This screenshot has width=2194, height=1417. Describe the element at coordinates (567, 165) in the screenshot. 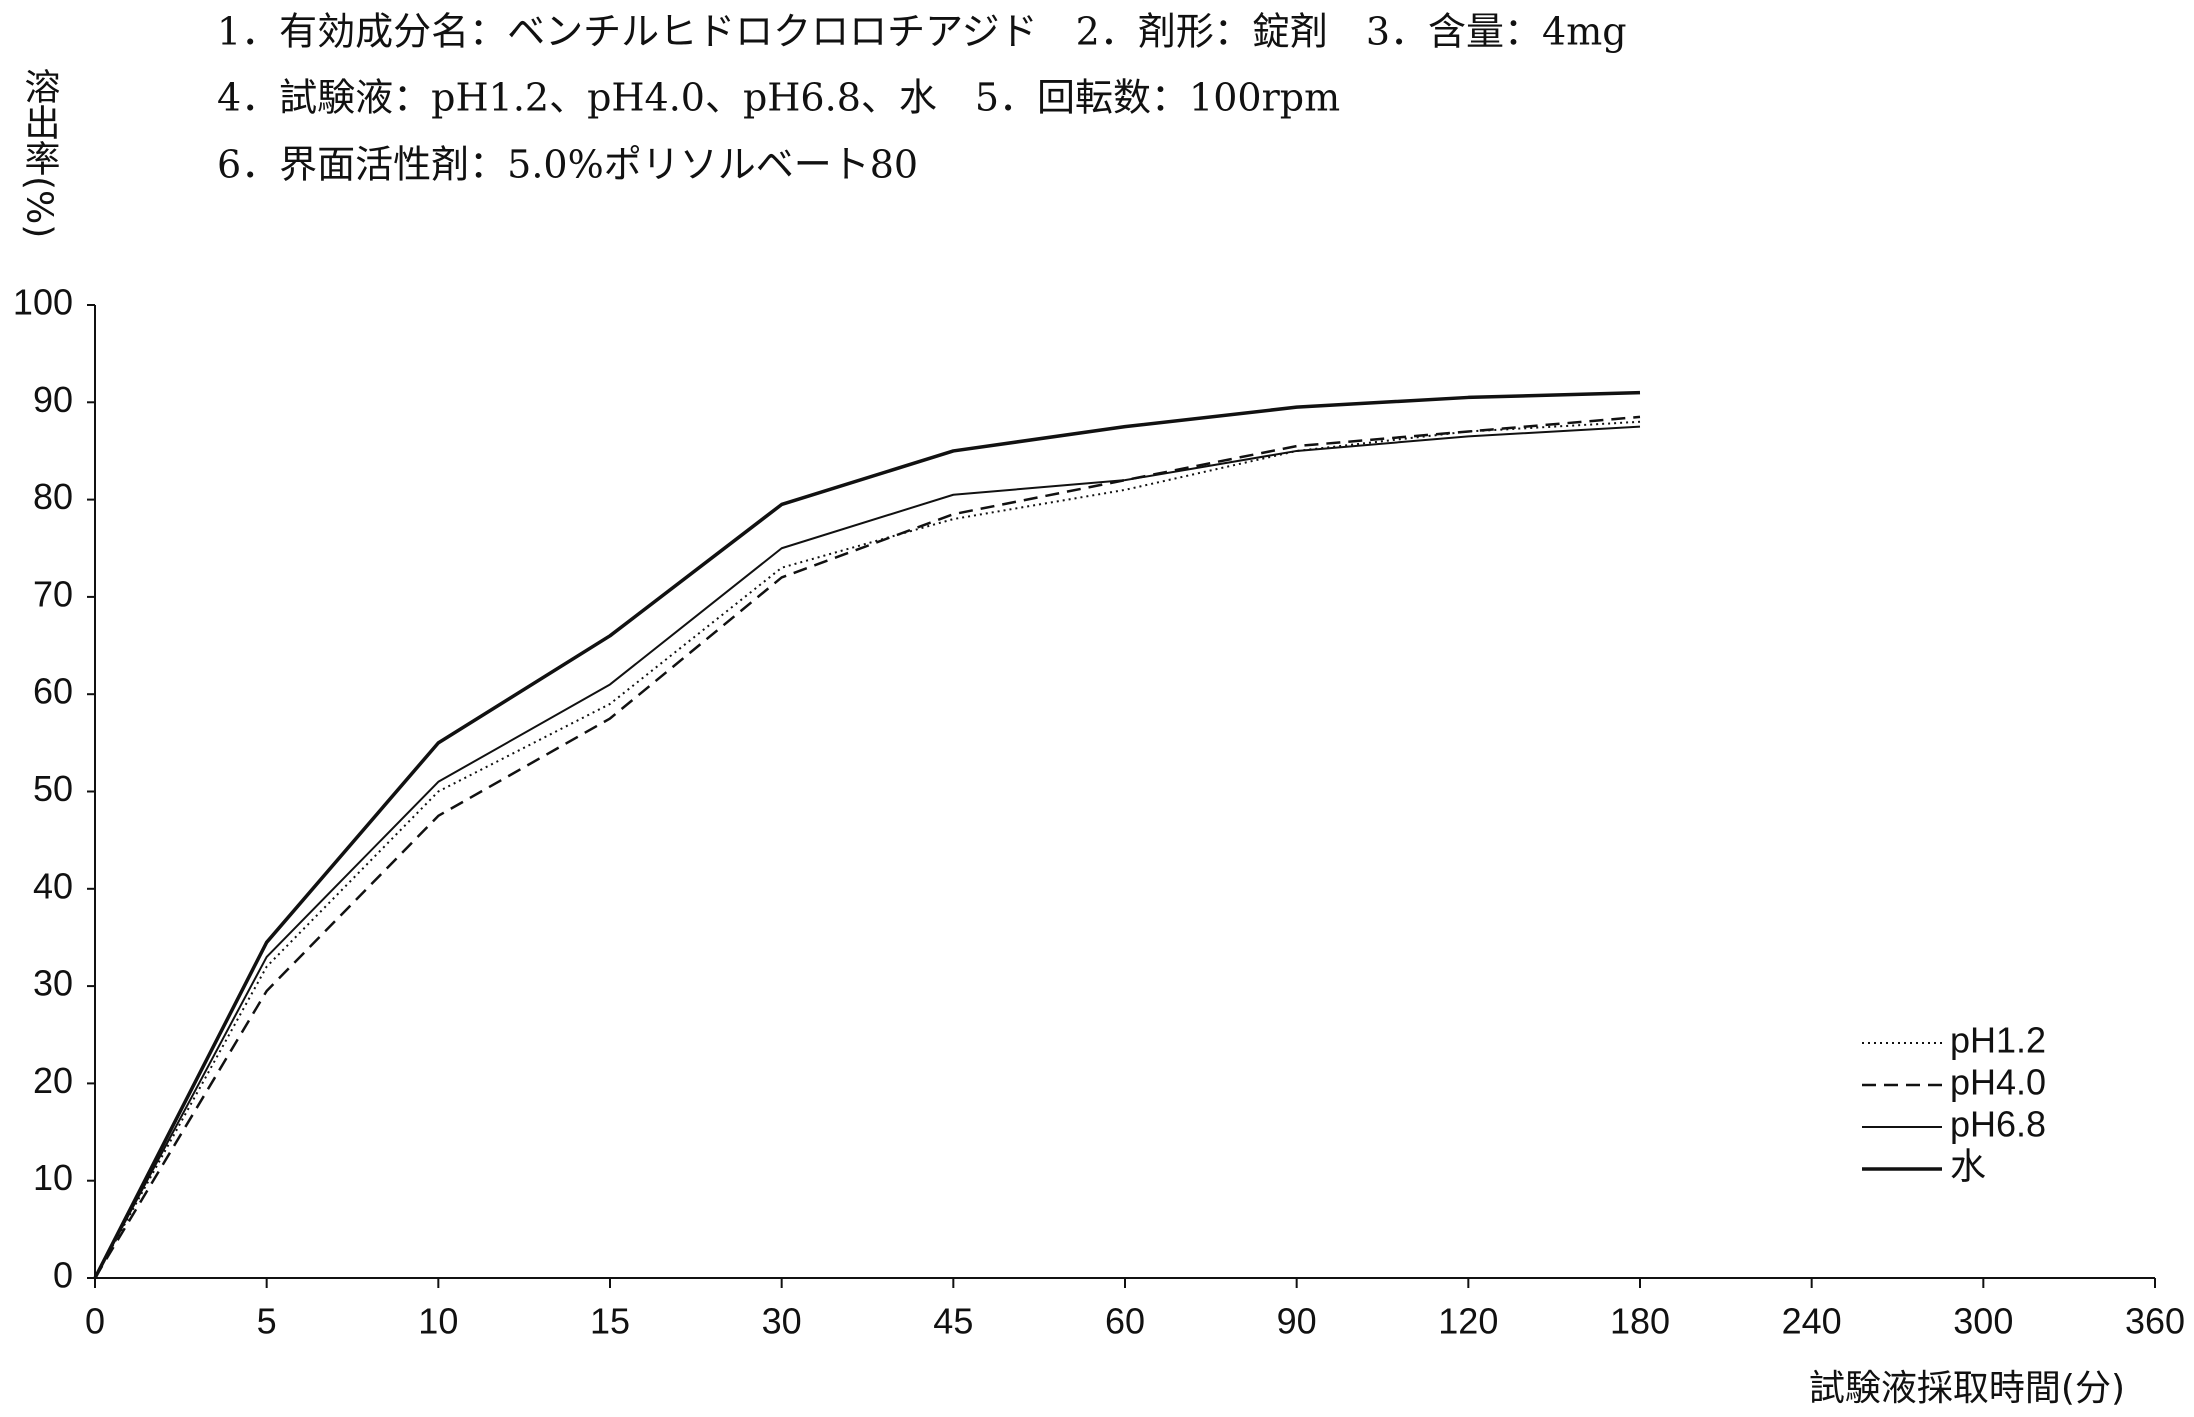

I see `header-line: 6．界面活性剤：5.0%ポリソルベート80` at that location.